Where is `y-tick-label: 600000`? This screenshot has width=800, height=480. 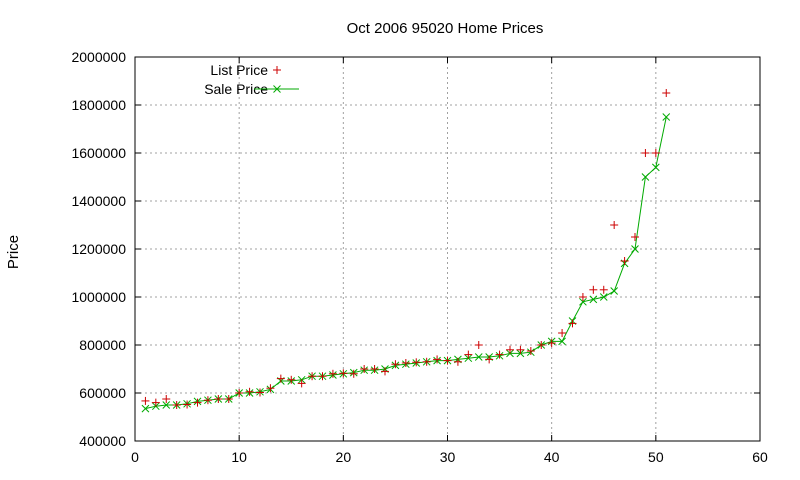
y-tick-label: 600000 is located at coordinates (102, 393).